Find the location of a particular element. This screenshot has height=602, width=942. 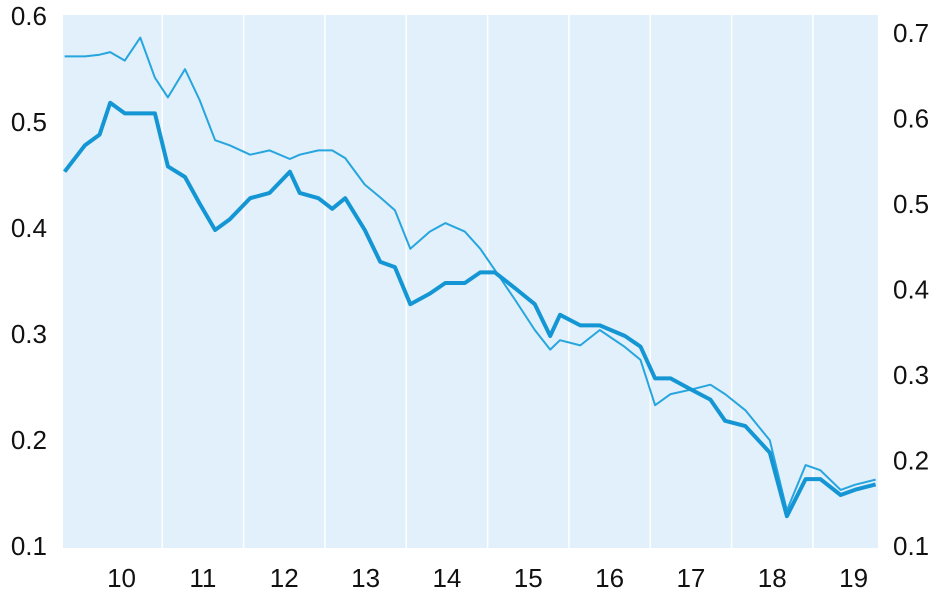

y-tick-label: 0.5 is located at coordinates (29, 122).